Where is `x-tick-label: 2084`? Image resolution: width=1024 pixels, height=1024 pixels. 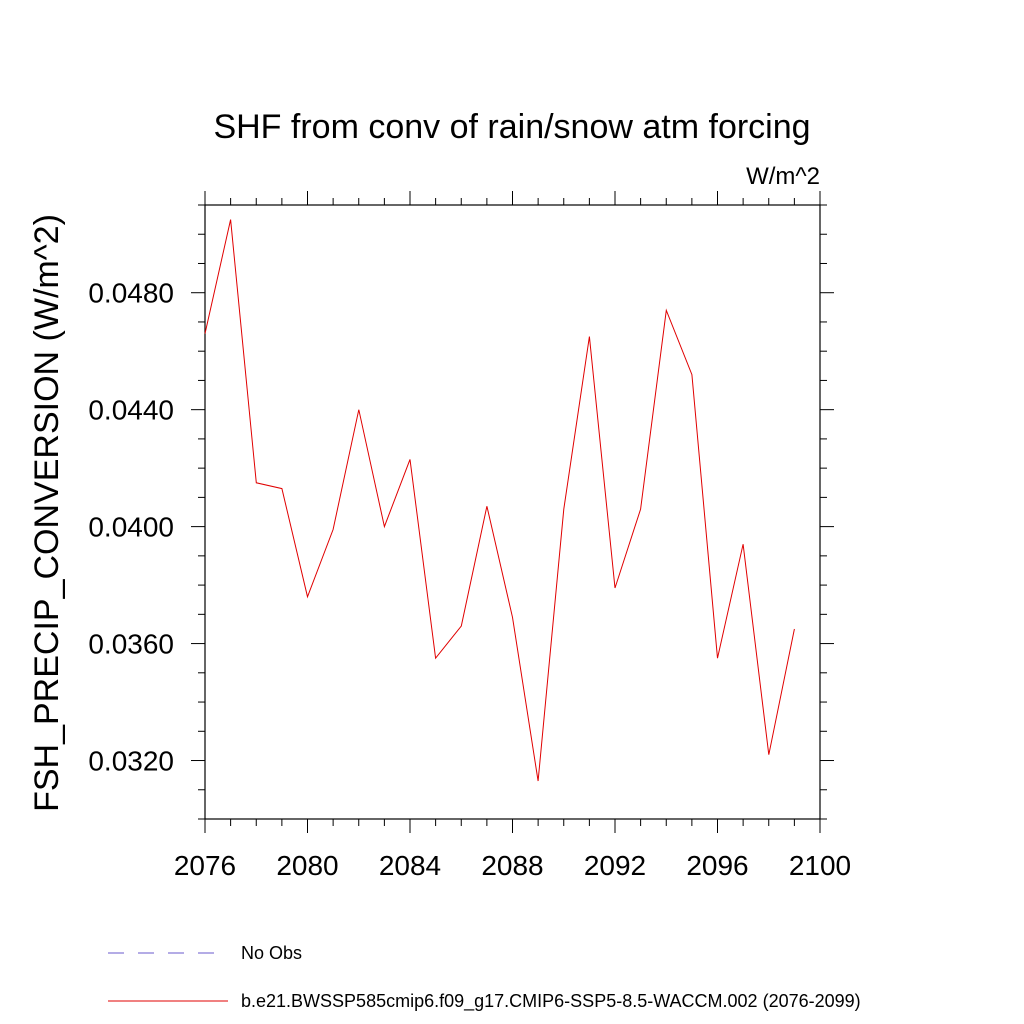 x-tick-label: 2084 is located at coordinates (410, 865).